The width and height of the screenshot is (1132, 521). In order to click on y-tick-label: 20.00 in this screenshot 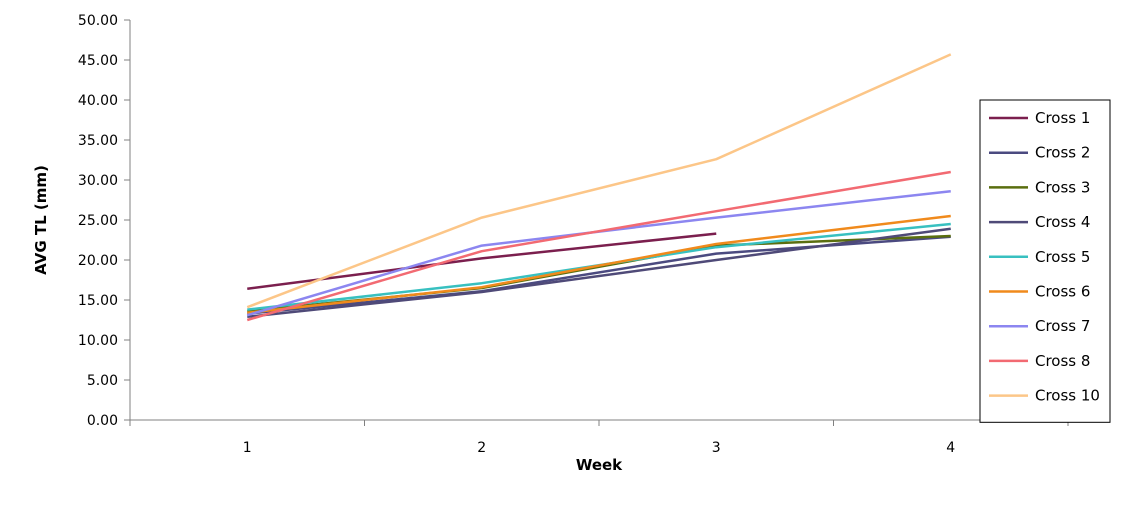, I will do `click(98, 261)`.